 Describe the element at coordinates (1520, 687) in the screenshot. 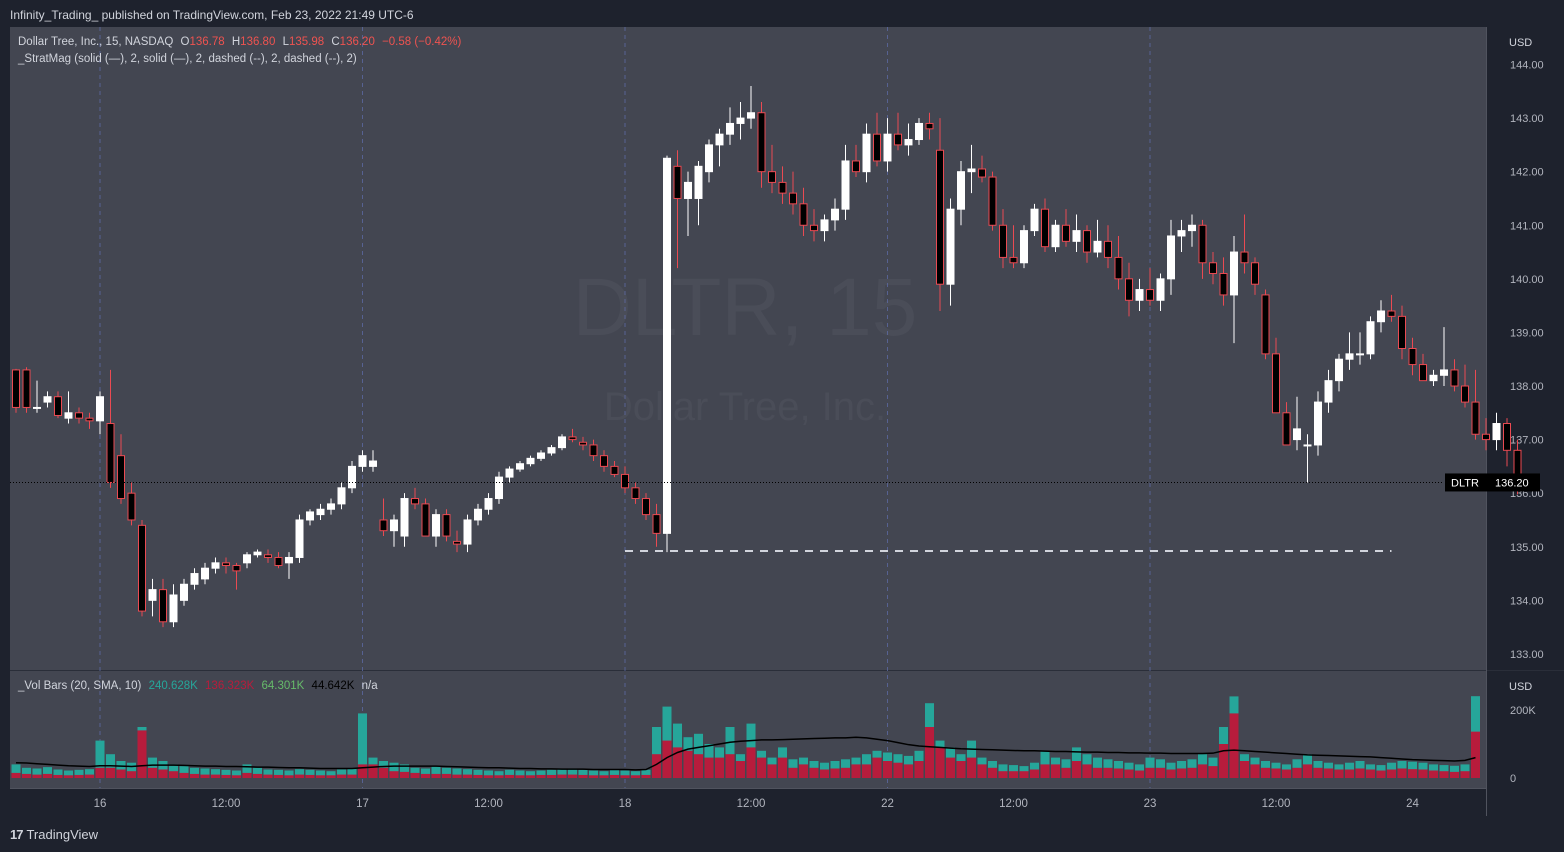

I see `volume-currency-label: USD` at that location.